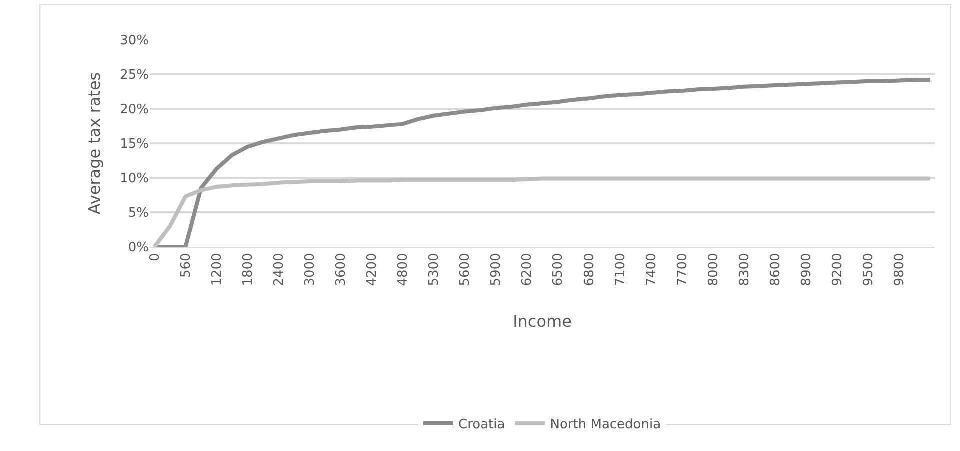  What do you see at coordinates (279, 269) in the screenshot?
I see `x-tick-label: 2400` at bounding box center [279, 269].